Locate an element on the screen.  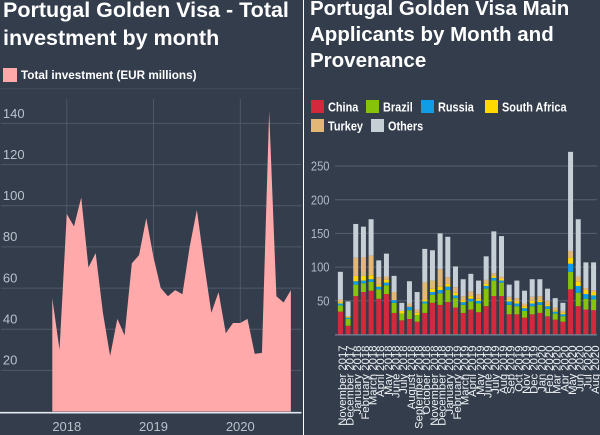
svg-text: Jun 2020 is located at coordinates (581, 369).